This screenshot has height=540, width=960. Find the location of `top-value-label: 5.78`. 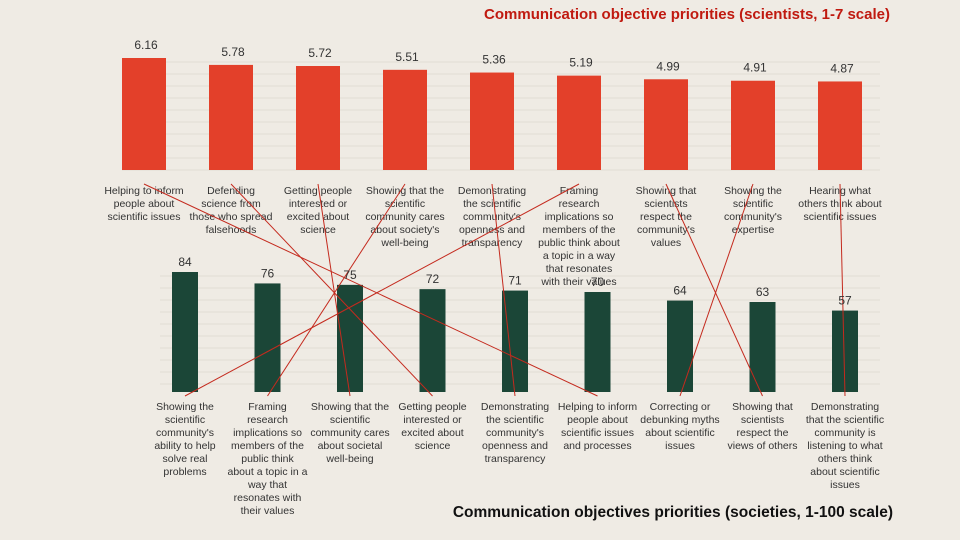

top-value-label: 5.78 is located at coordinates (233, 52).